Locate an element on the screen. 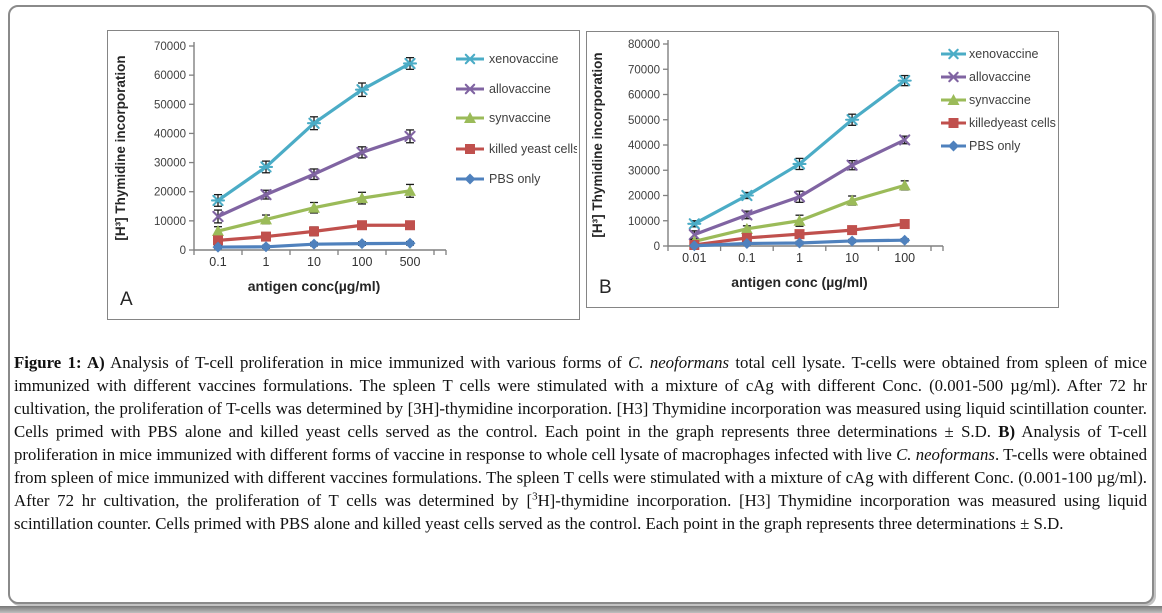 This screenshot has width=1162, height=613. svg-text: antigen conc(µg/ml) is located at coordinates (314, 286).